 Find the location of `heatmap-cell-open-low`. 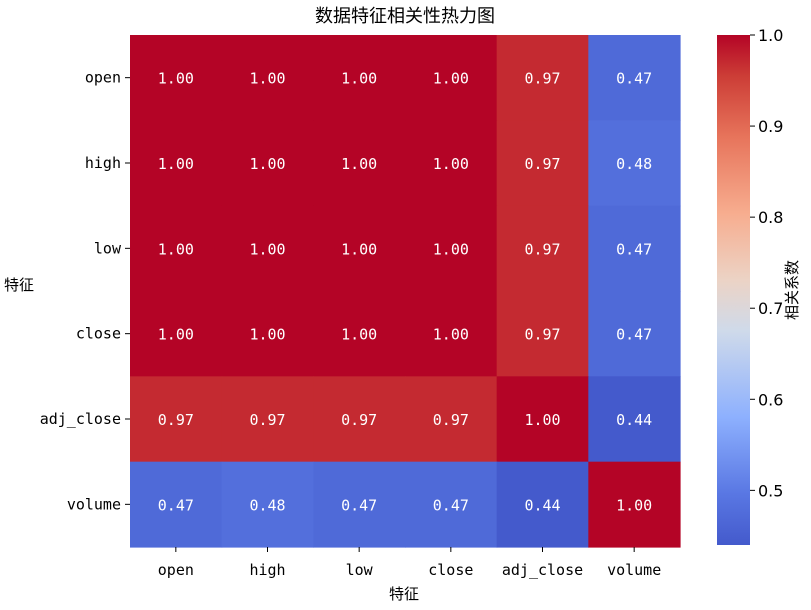

heatmap-cell-open-low is located at coordinates (359, 78).